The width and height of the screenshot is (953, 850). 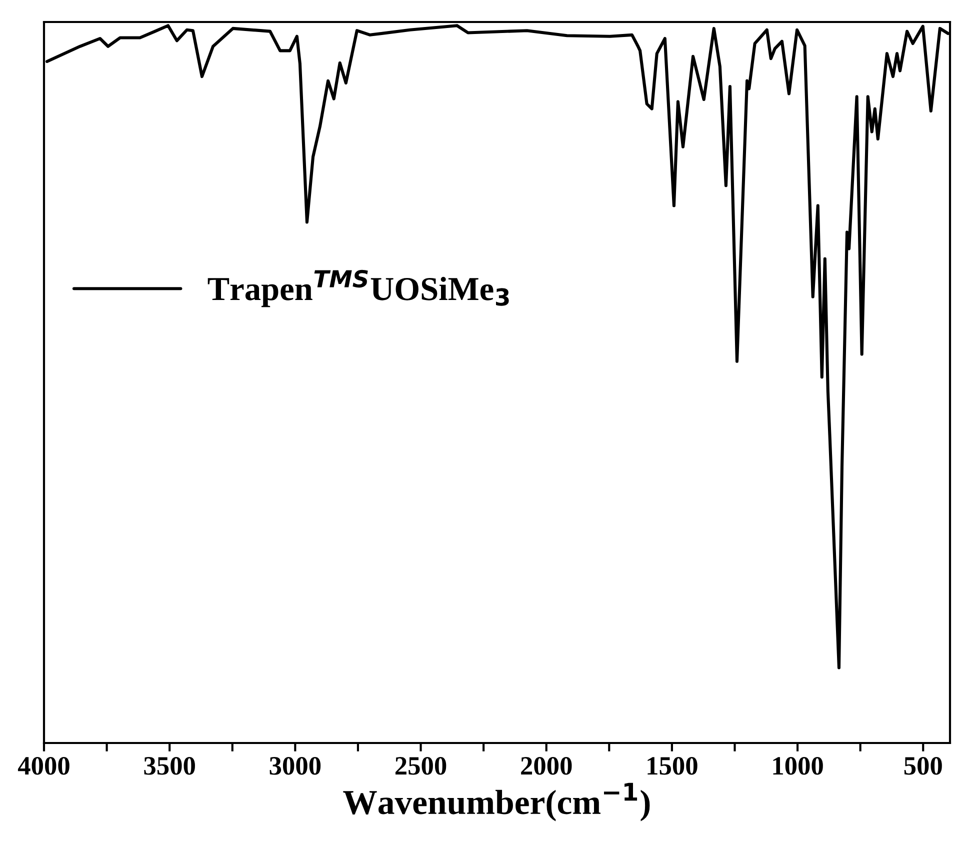 What do you see at coordinates (923, 765) in the screenshot?
I see `x-tick-label: 500` at bounding box center [923, 765].